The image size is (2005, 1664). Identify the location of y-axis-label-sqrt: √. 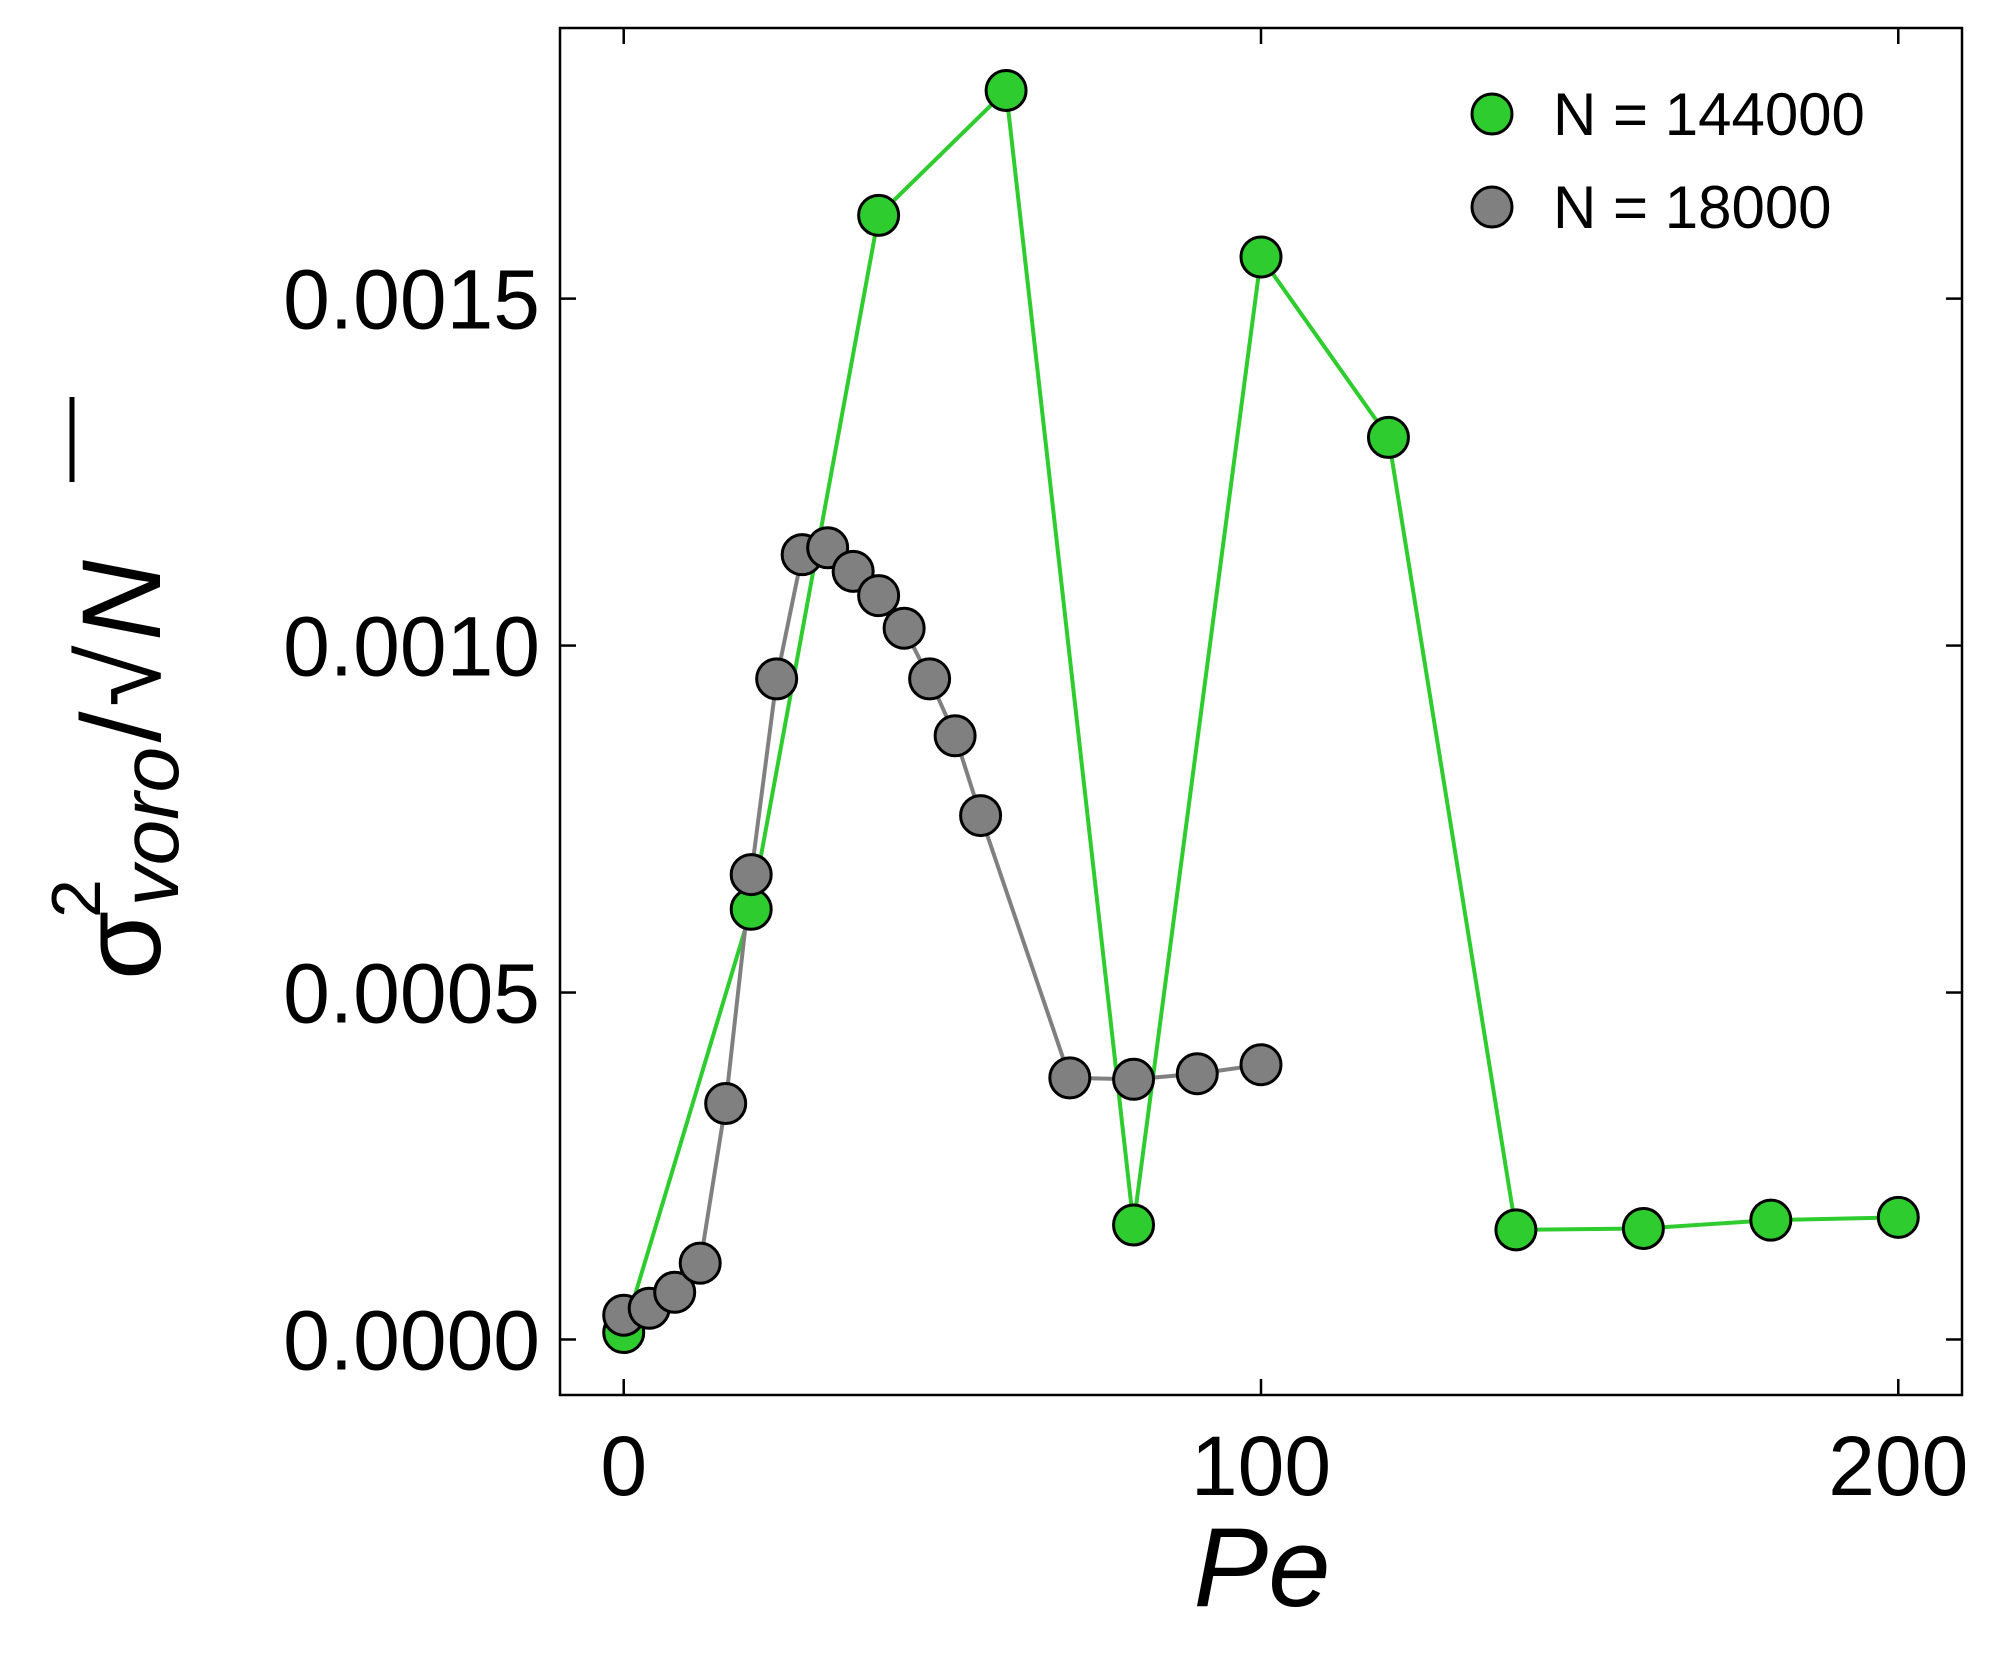
(121, 676).